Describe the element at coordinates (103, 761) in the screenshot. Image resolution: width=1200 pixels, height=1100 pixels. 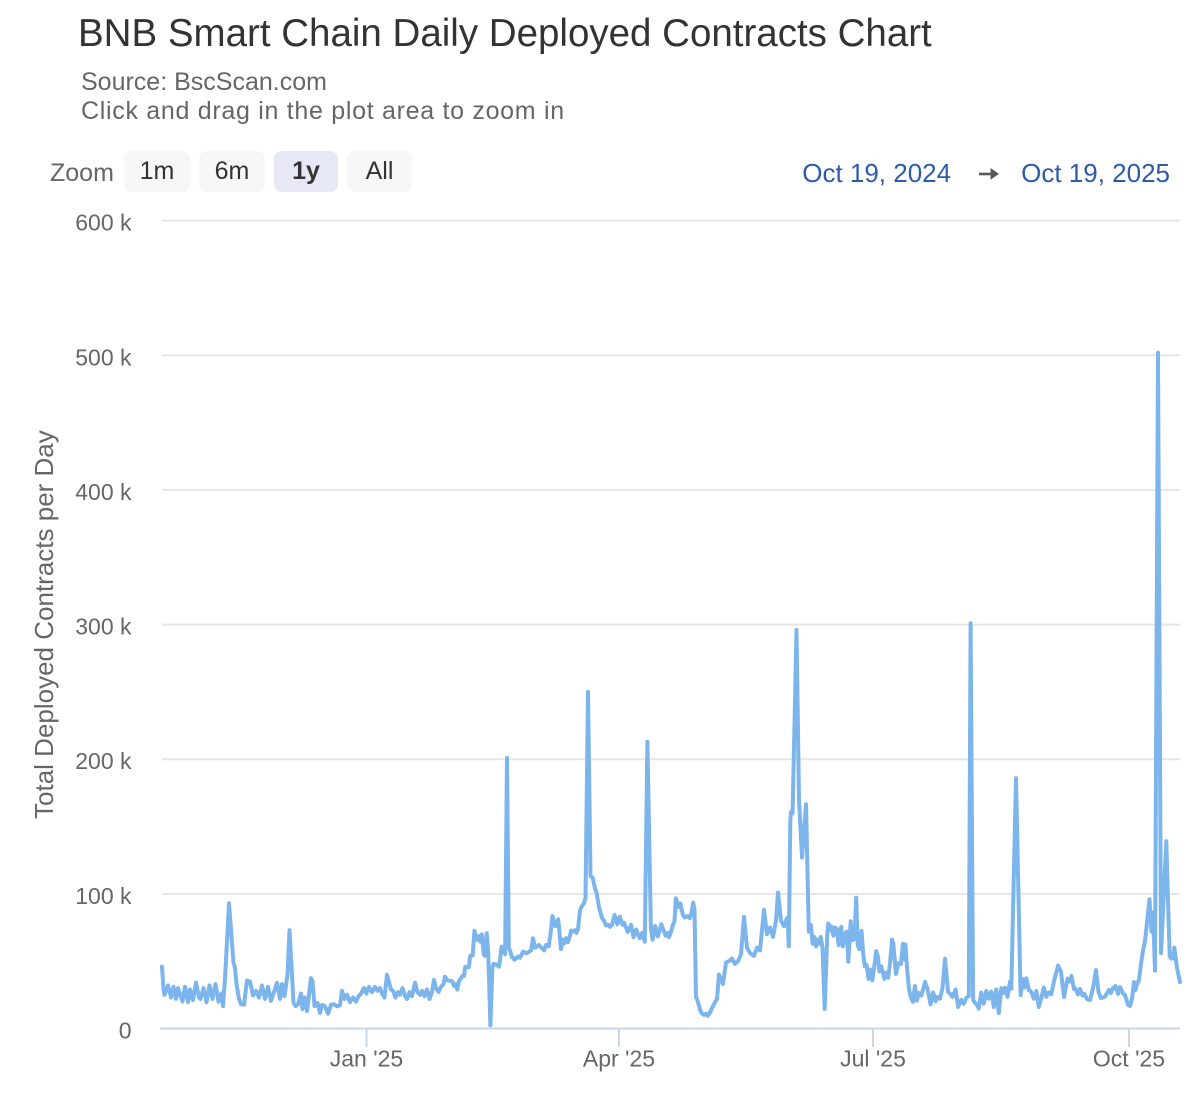
I see `svg-text: 200 k` at that location.